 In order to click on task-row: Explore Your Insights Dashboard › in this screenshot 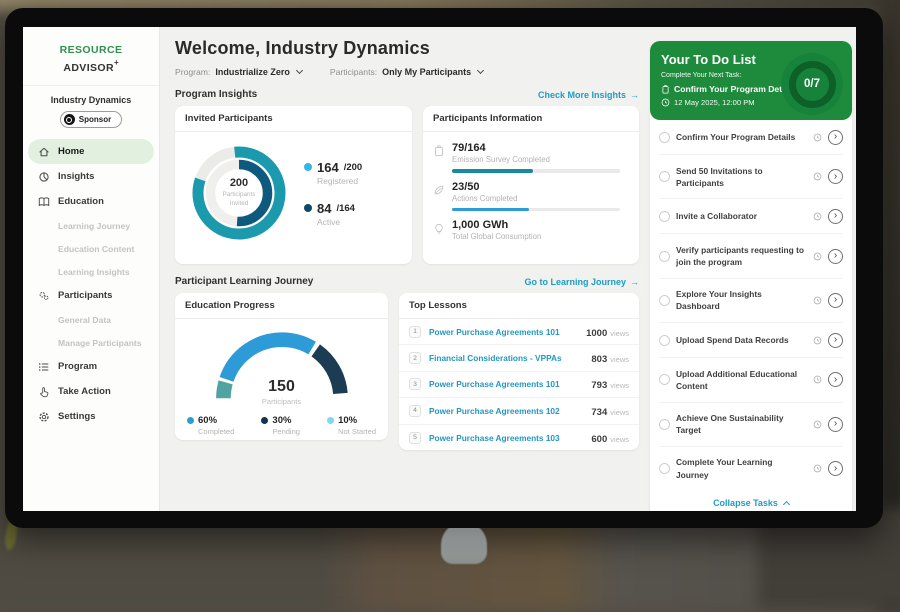, I will do `click(751, 301)`.